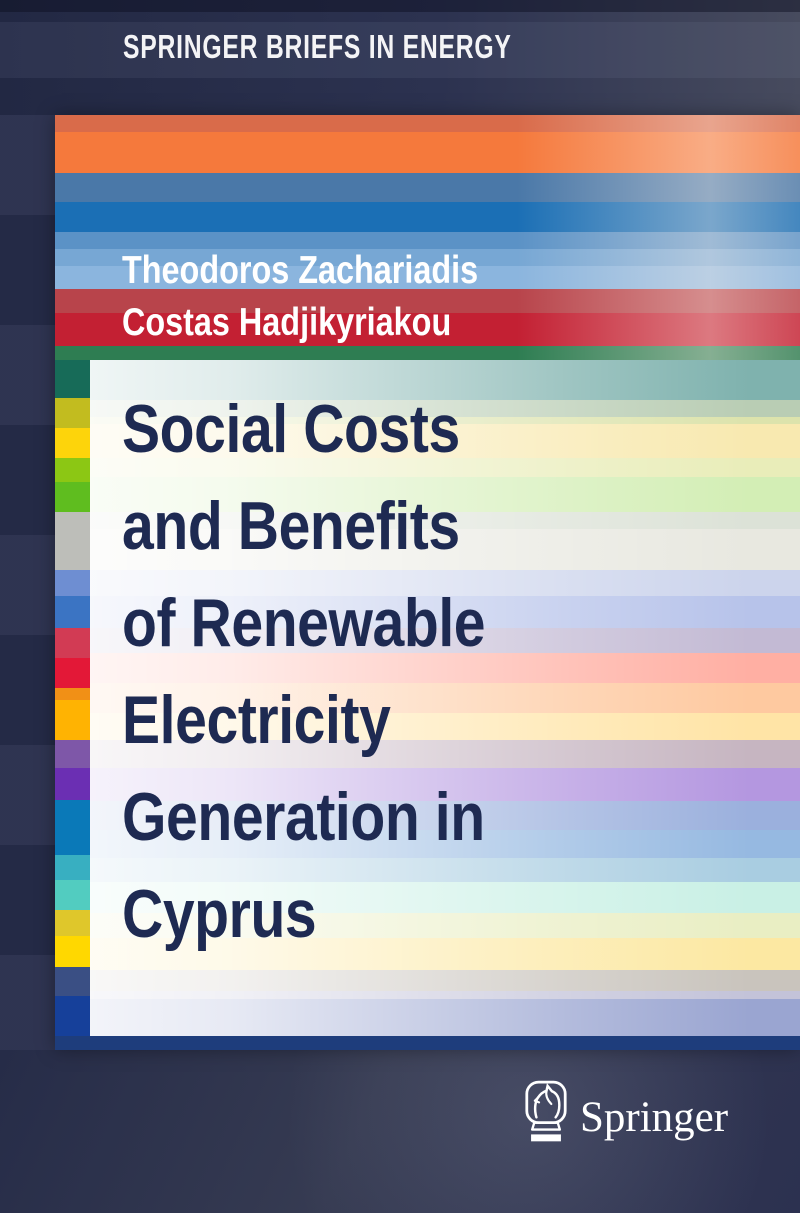 Image resolution: width=800 pixels, height=1213 pixels. I want to click on title-line-1: Social Costs, so click(291, 429).